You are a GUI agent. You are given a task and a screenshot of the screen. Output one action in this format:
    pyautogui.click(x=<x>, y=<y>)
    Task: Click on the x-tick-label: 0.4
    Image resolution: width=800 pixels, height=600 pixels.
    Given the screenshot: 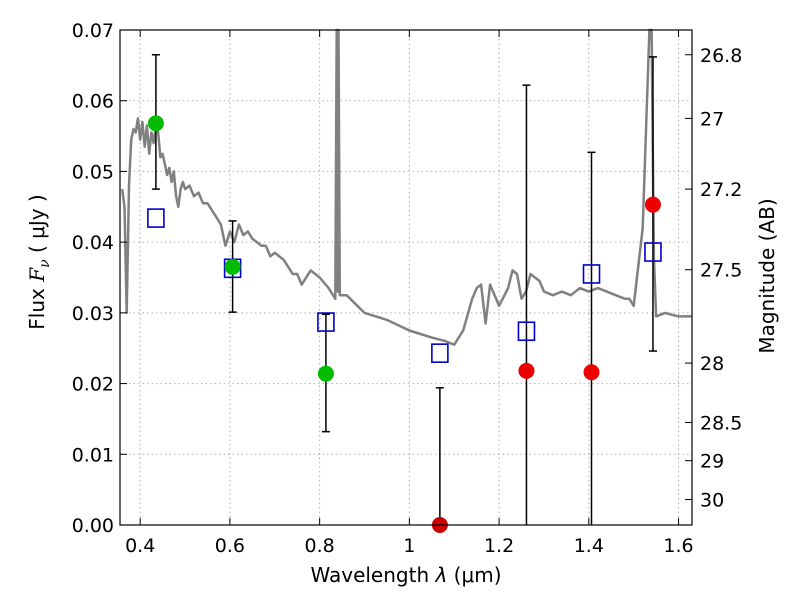 What is the action you would take?
    pyautogui.click(x=140, y=546)
    